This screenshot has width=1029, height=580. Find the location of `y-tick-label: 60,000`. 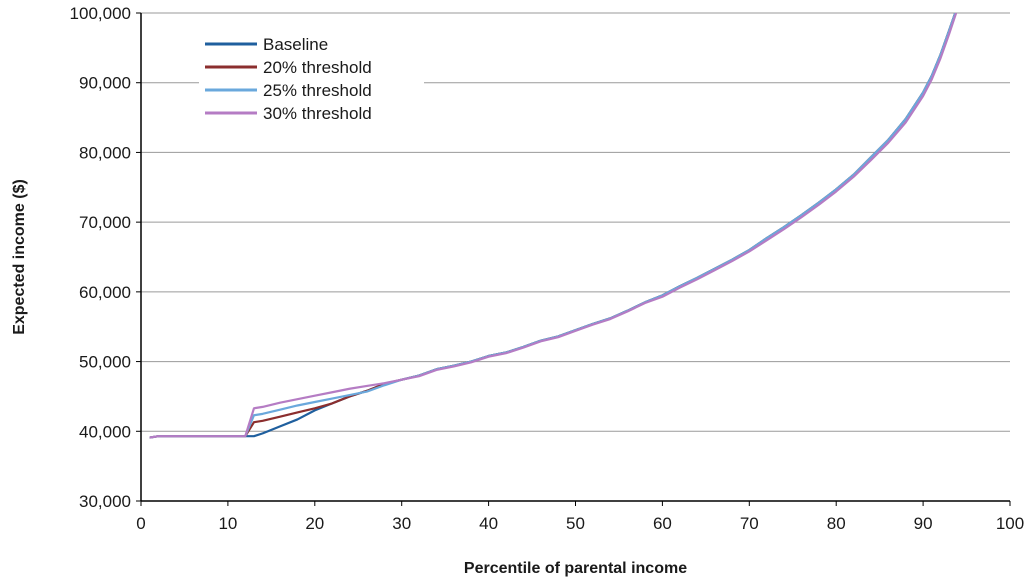

y-tick-label: 60,000 is located at coordinates (105, 292).